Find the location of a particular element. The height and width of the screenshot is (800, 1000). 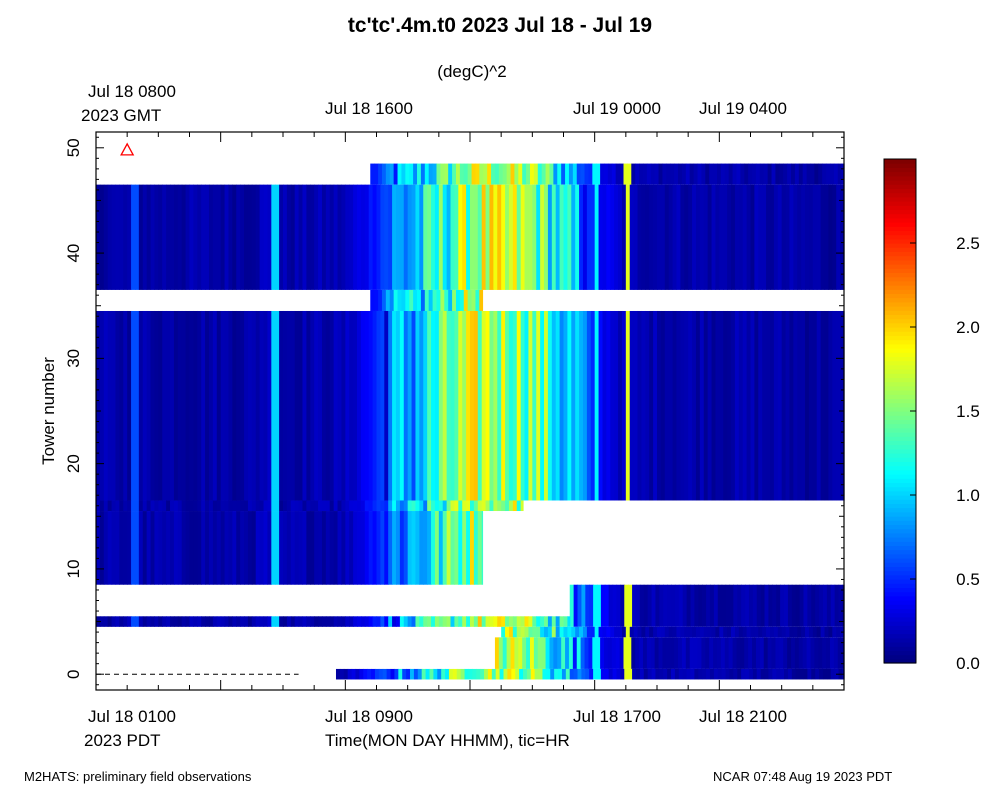

x-axis-label: Time(MON DAY HHMM), tic=HR is located at coordinates (447, 740).